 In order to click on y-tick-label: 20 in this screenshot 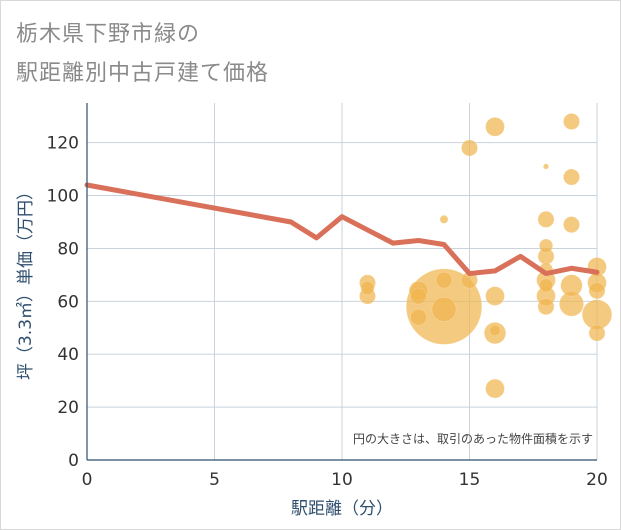, I will do `click(68, 408)`.